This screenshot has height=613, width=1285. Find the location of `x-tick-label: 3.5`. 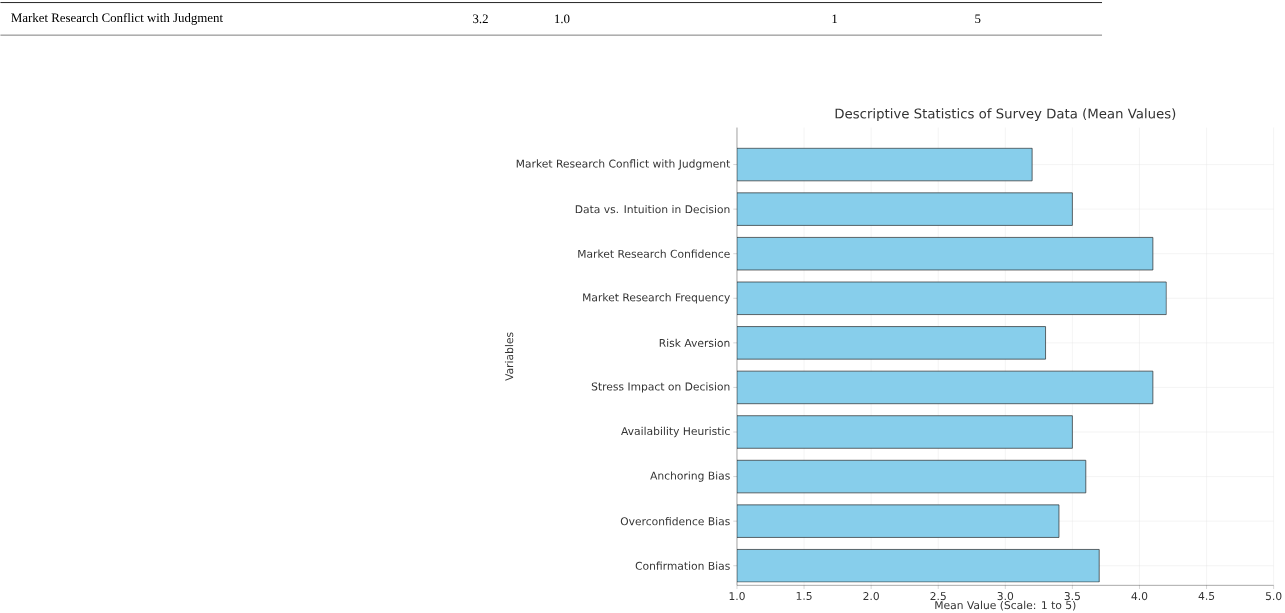

x-tick-label: 3.5 is located at coordinates (1072, 595).